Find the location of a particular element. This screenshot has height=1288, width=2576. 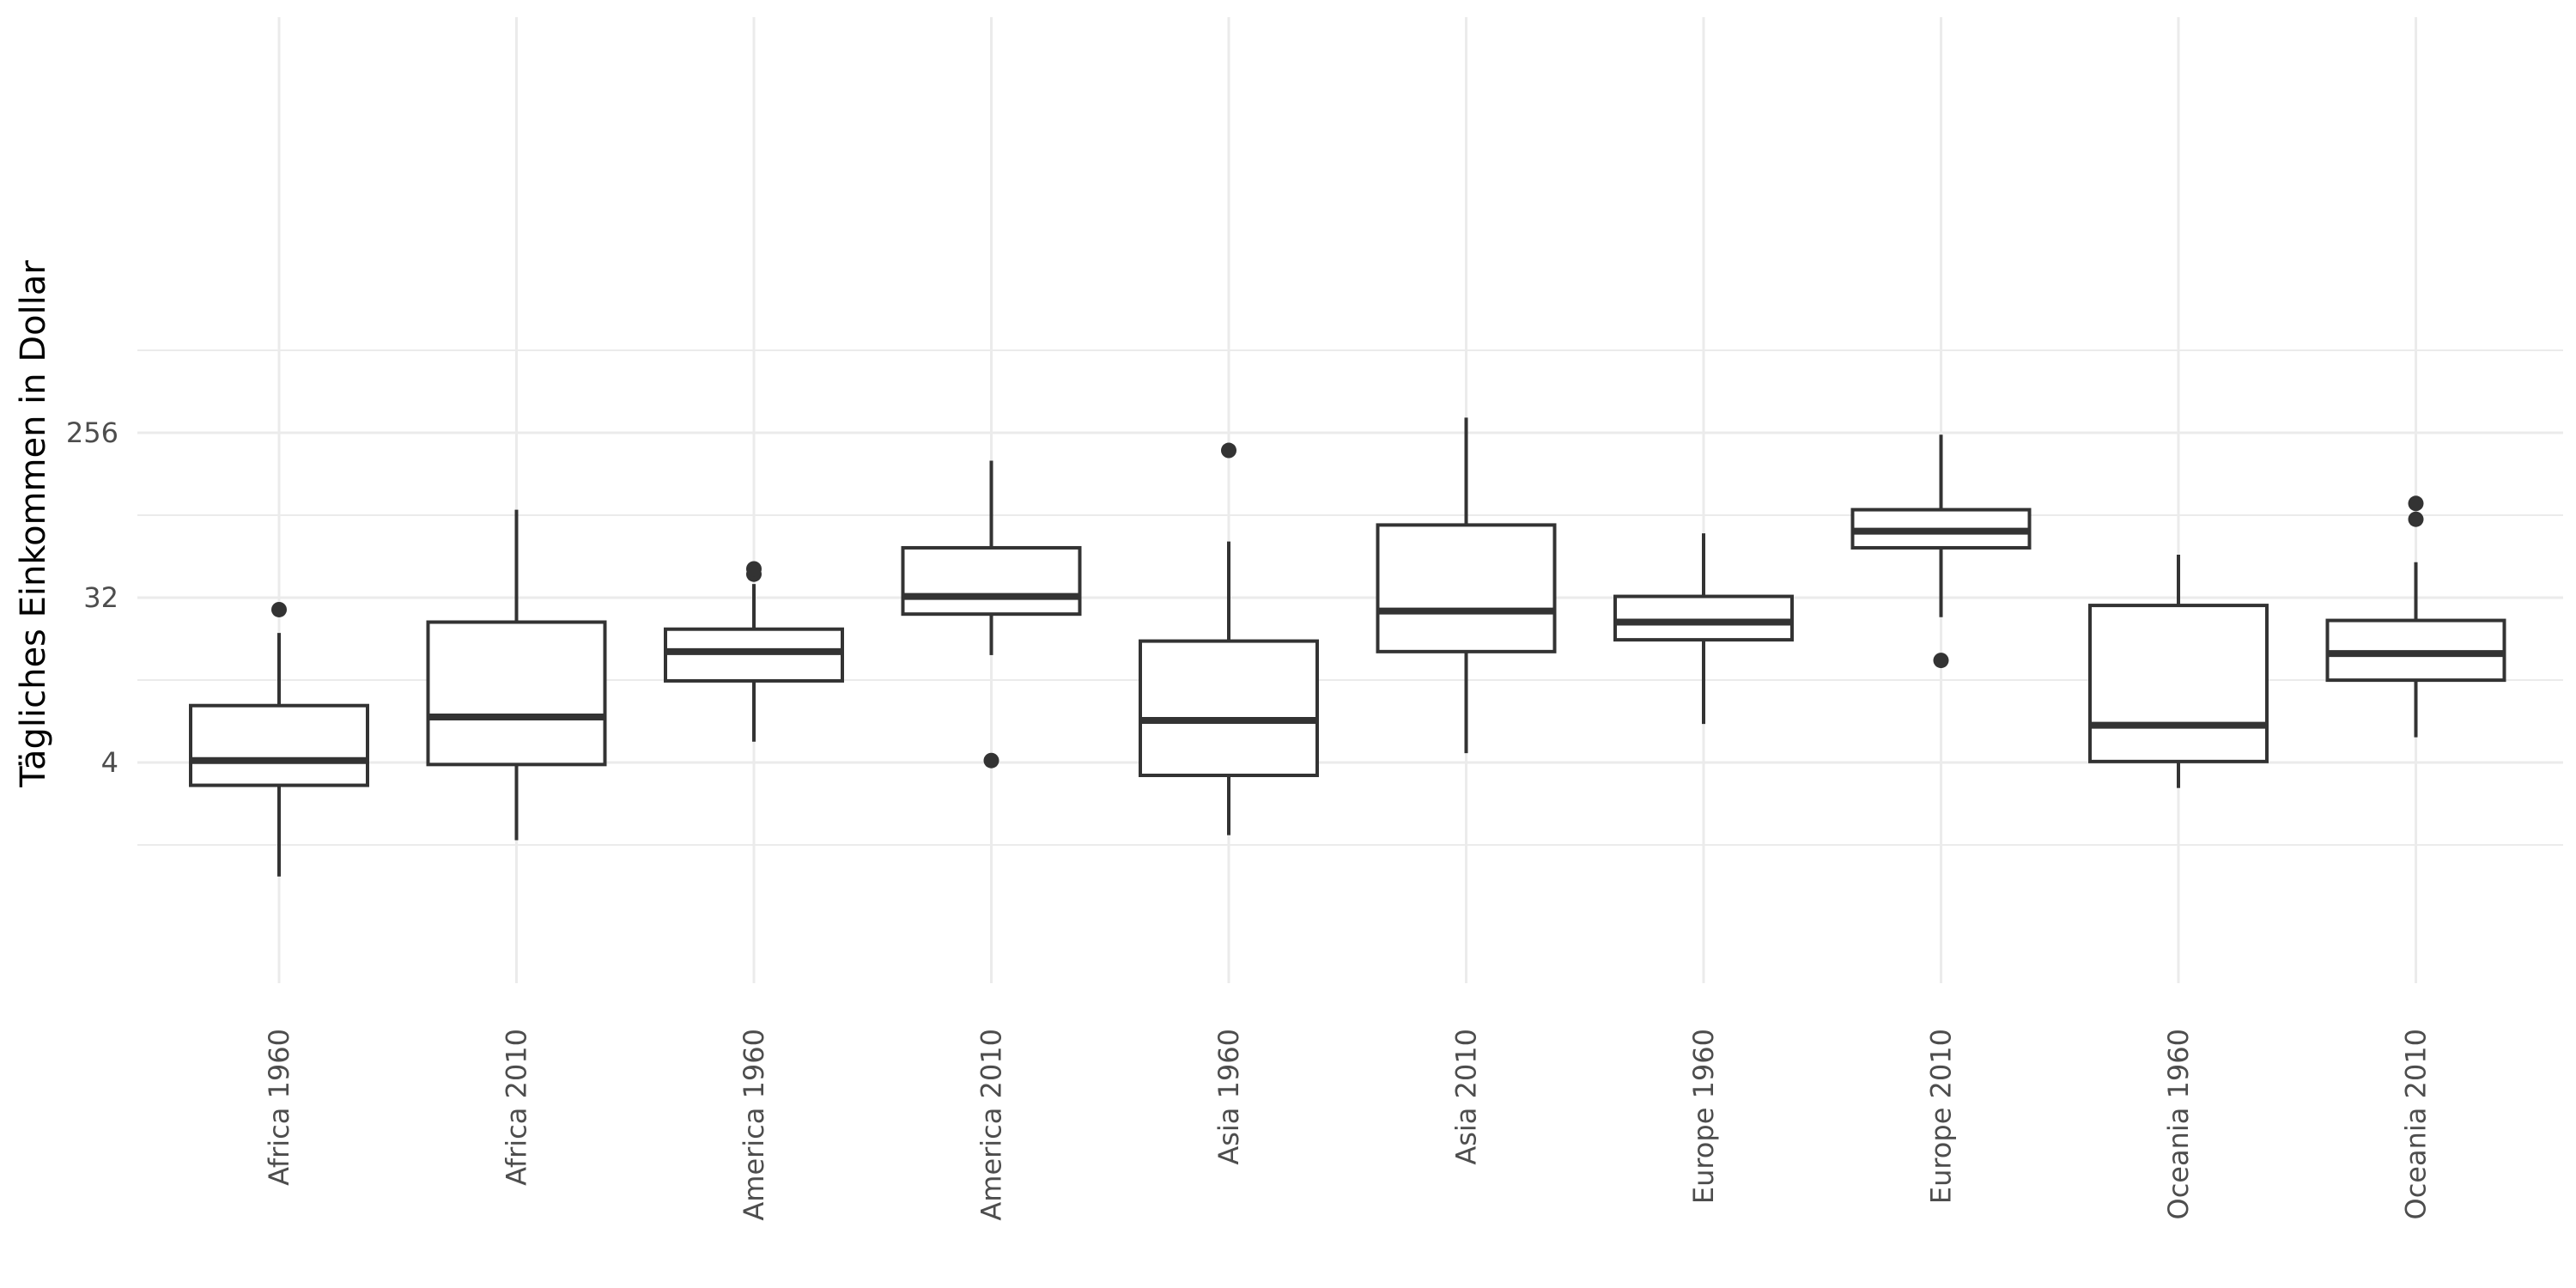

x-tick-label: Europe 1960 is located at coordinates (1704, 1116).